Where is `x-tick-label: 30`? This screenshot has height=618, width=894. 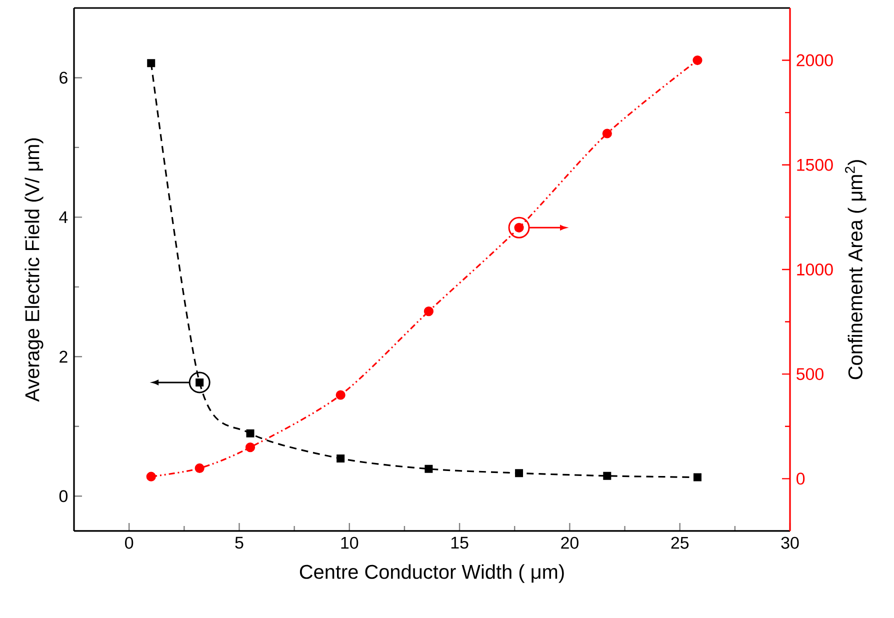
x-tick-label: 30 is located at coordinates (790, 542).